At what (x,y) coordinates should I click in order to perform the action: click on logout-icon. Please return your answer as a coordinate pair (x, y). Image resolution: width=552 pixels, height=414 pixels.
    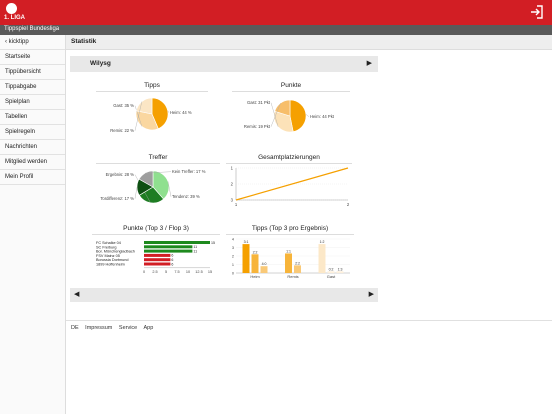
    Looking at the image, I should click on (537, 12).